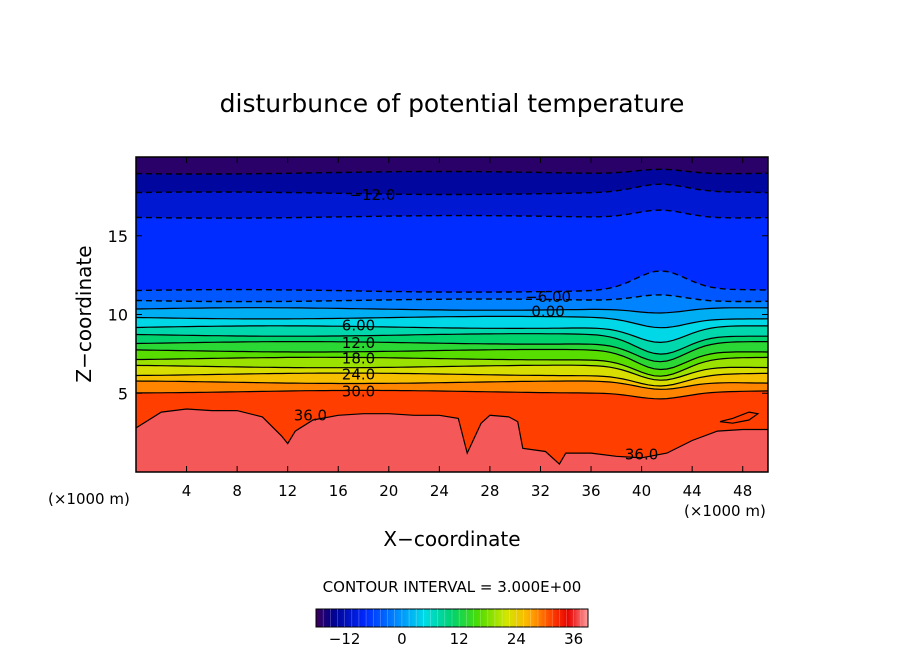 This screenshot has width=904, height=654. What do you see at coordinates (452, 171) in the screenshot?
I see `contour-line--15` at bounding box center [452, 171].